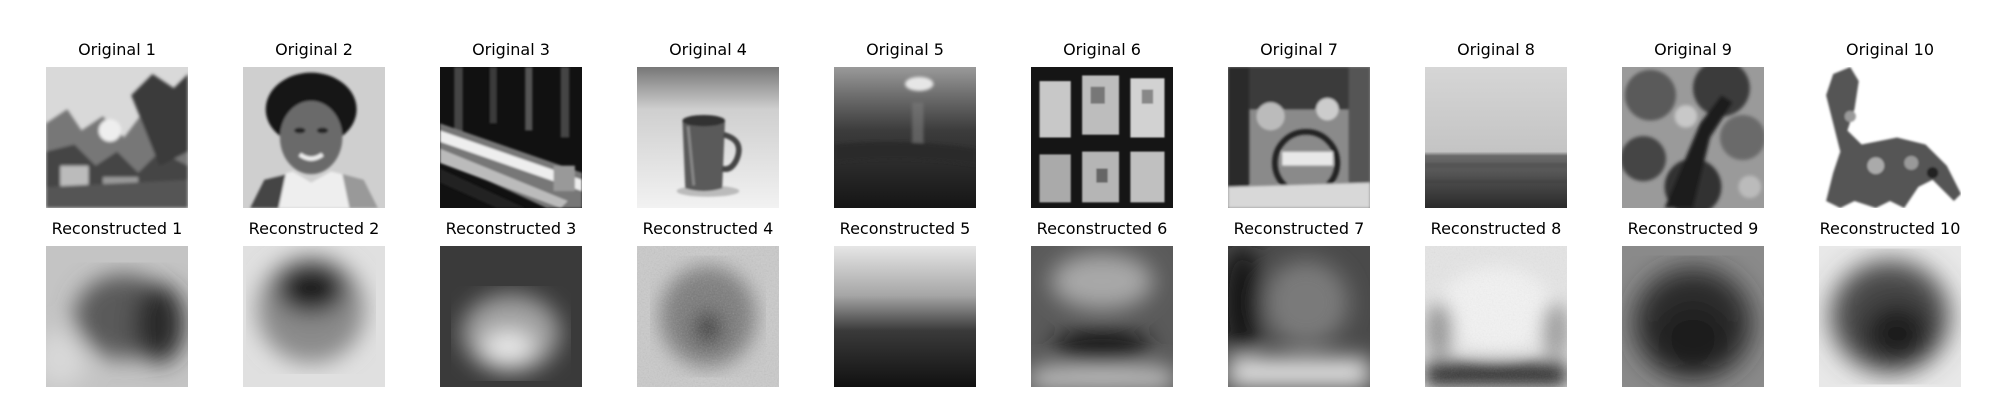 The image size is (2000, 400). What do you see at coordinates (1496, 49) in the screenshot?
I see `original-title-8: Original 8` at bounding box center [1496, 49].